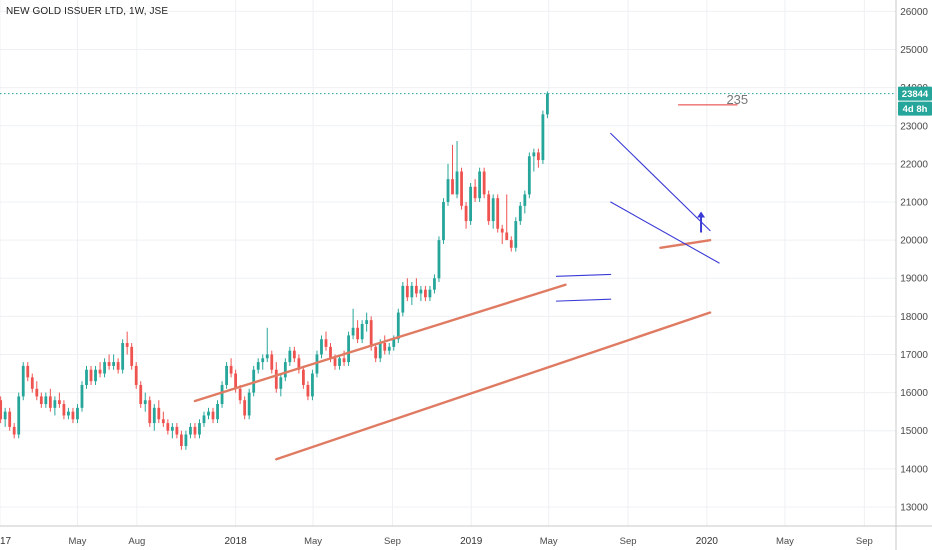 Image resolution: width=932 pixels, height=550 pixels. Describe the element at coordinates (583, 275) in the screenshot. I see `flag-upper-line` at that location.